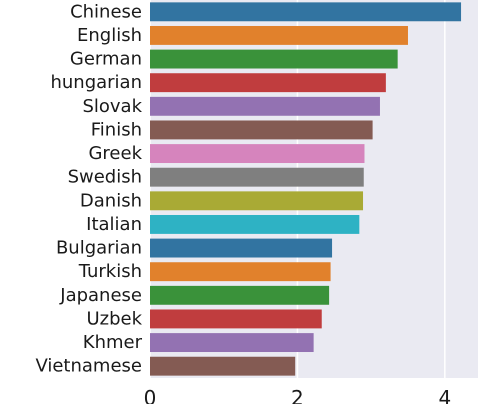  What do you see at coordinates (240, 295) in the screenshot?
I see `bar-japanese` at bounding box center [240, 295].